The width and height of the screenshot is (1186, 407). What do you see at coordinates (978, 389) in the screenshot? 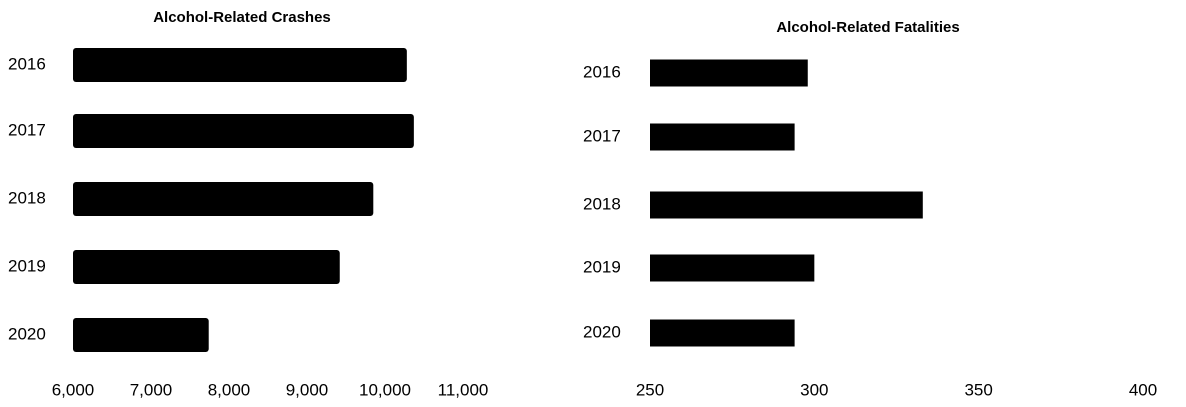
I see `x-tick-label: 350` at bounding box center [978, 389].